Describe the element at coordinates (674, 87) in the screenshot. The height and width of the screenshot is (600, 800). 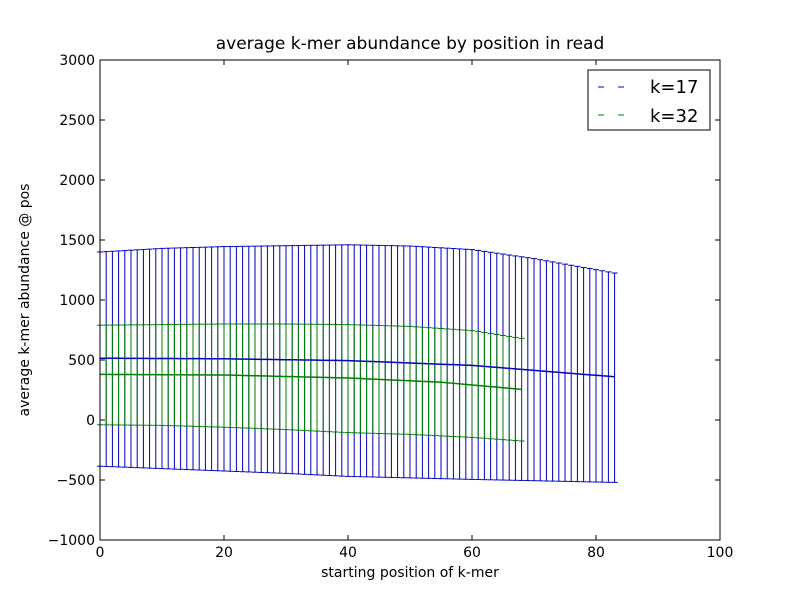
I see `legend-label-k17: k=17` at that location.